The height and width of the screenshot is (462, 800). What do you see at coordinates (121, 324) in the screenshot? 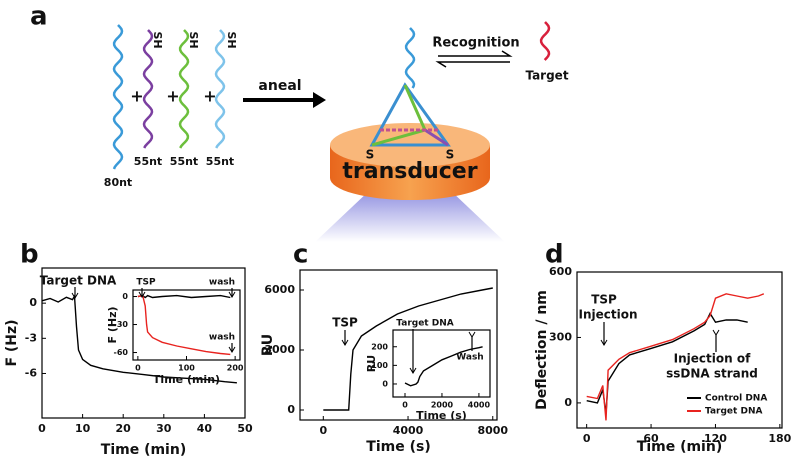
I see `y-tick-label: -30` at bounding box center [121, 324].